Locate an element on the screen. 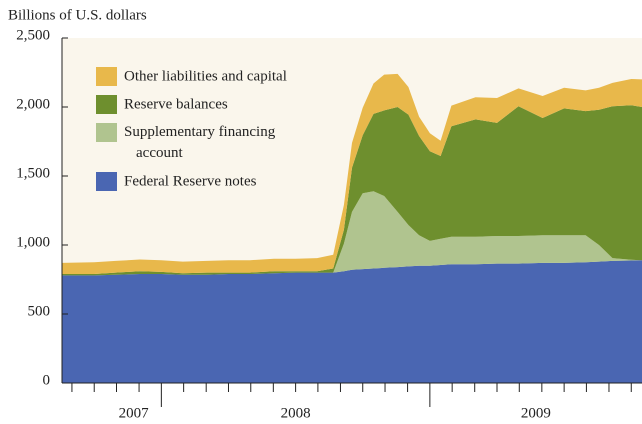 The height and width of the screenshot is (424, 642). legend-label: Other liabilities and capital is located at coordinates (205, 76).